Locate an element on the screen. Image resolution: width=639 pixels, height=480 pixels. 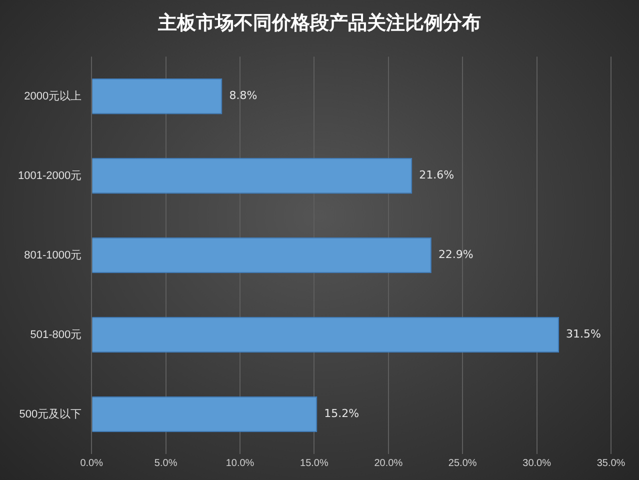
y-tick-label: 501-800元 is located at coordinates (56, 334).